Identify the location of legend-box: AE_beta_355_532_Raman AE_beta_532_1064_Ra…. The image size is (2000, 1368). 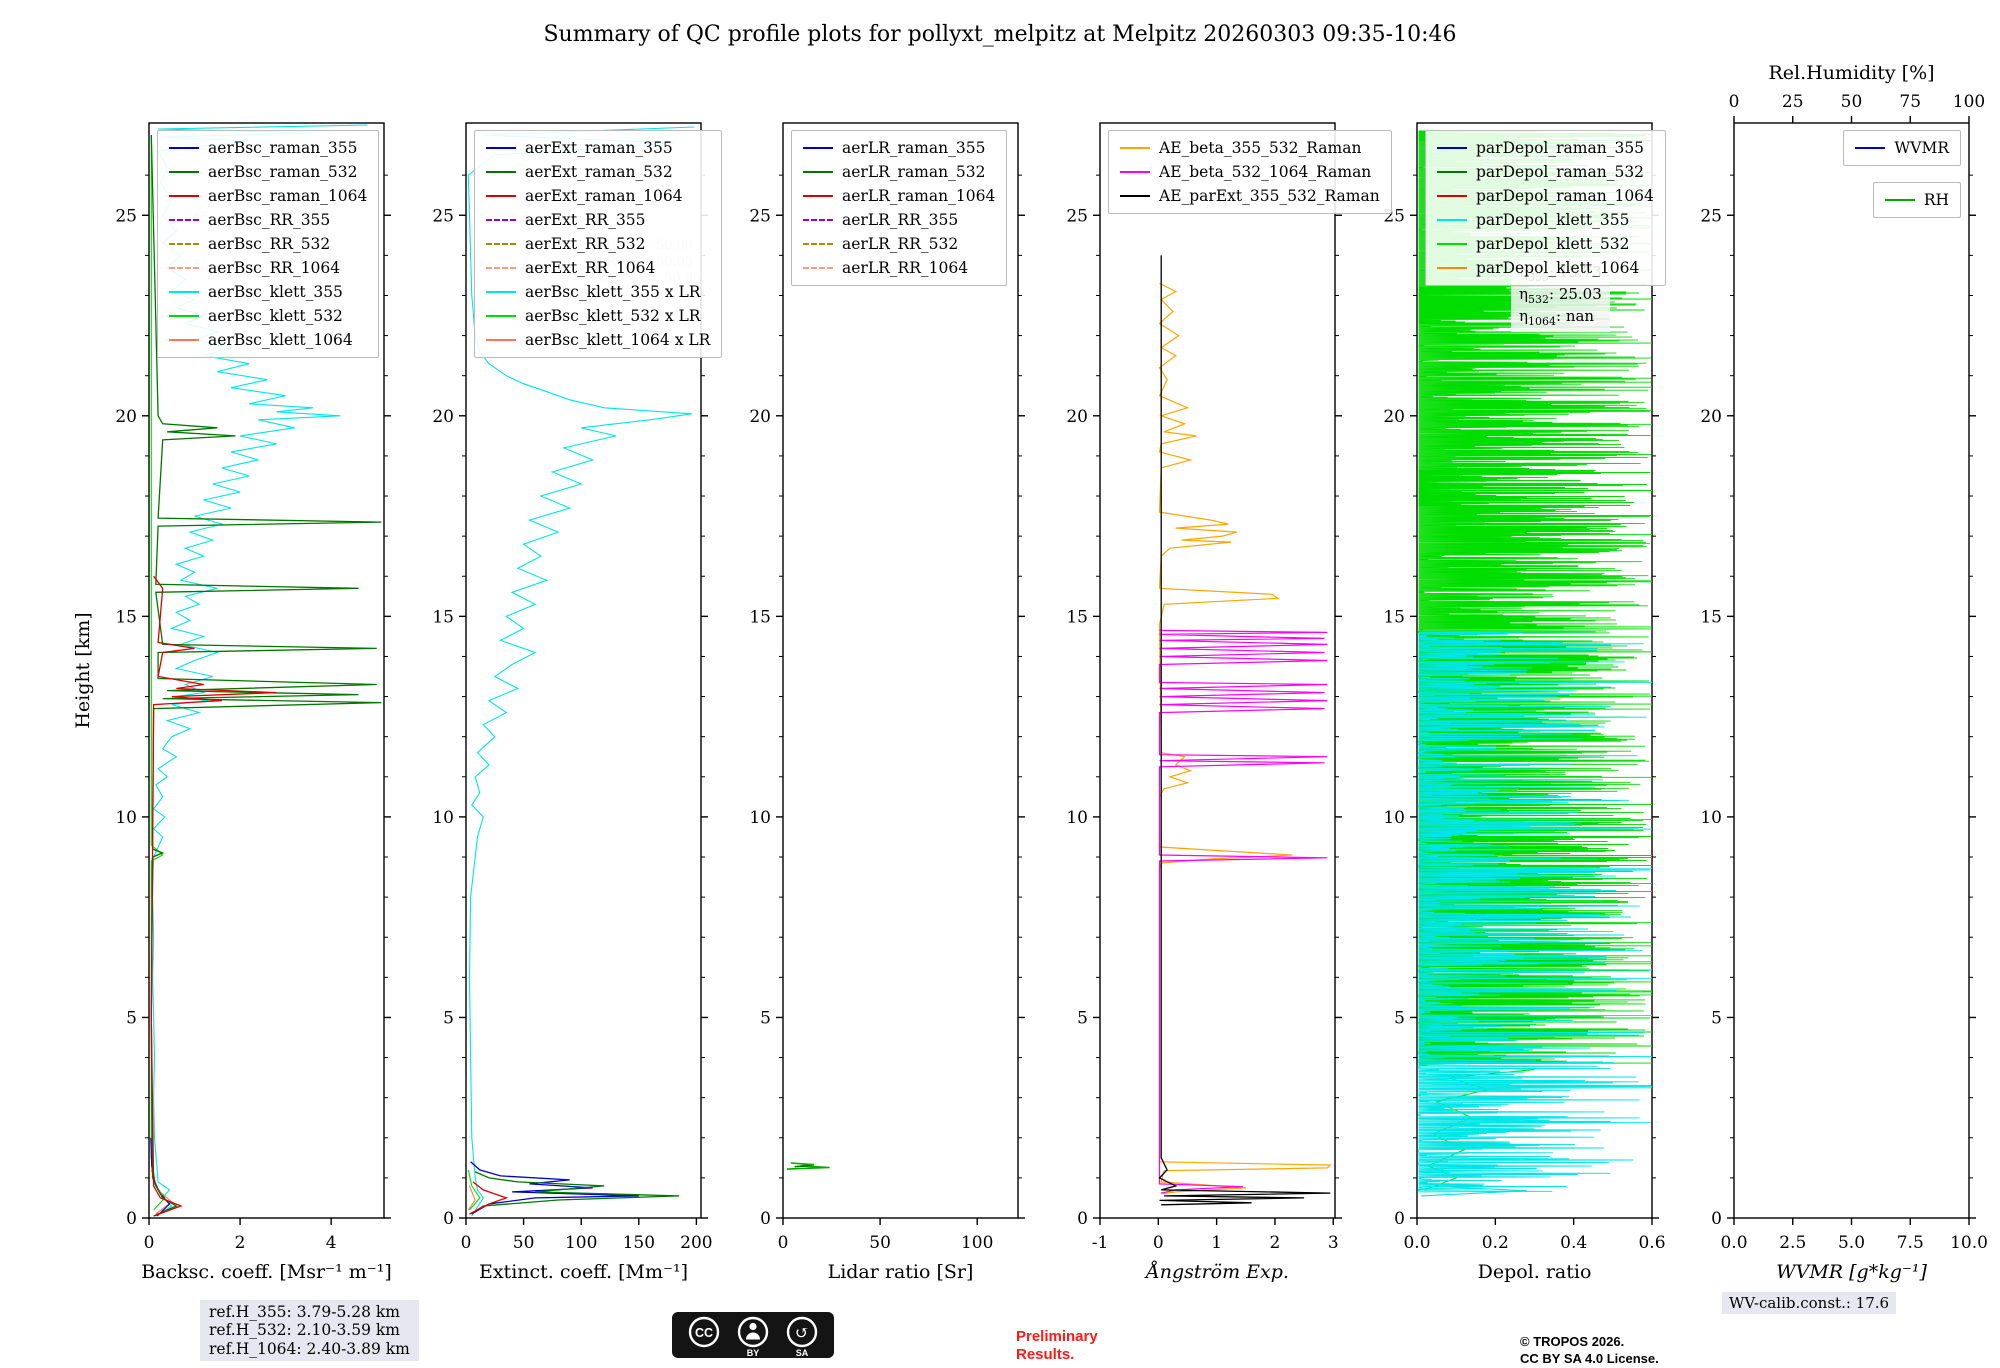
(1250, 172).